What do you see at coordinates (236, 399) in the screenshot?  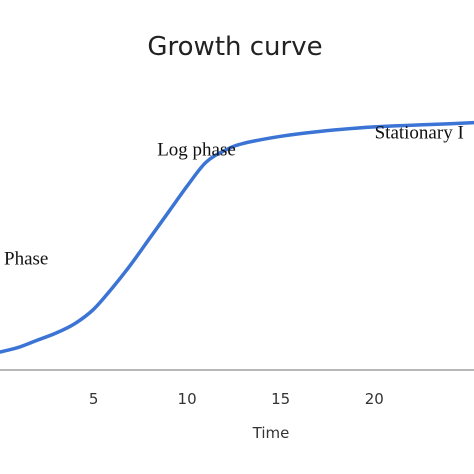 I see `x-tick-layer: 5 10 15 20` at bounding box center [236, 399].